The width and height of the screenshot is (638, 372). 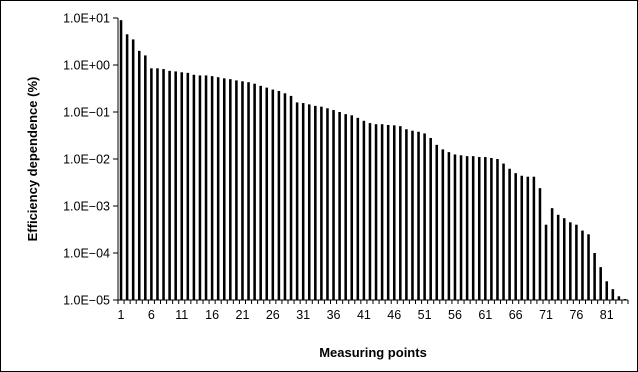 I want to click on x-tick-label: 6, so click(x=151, y=315).